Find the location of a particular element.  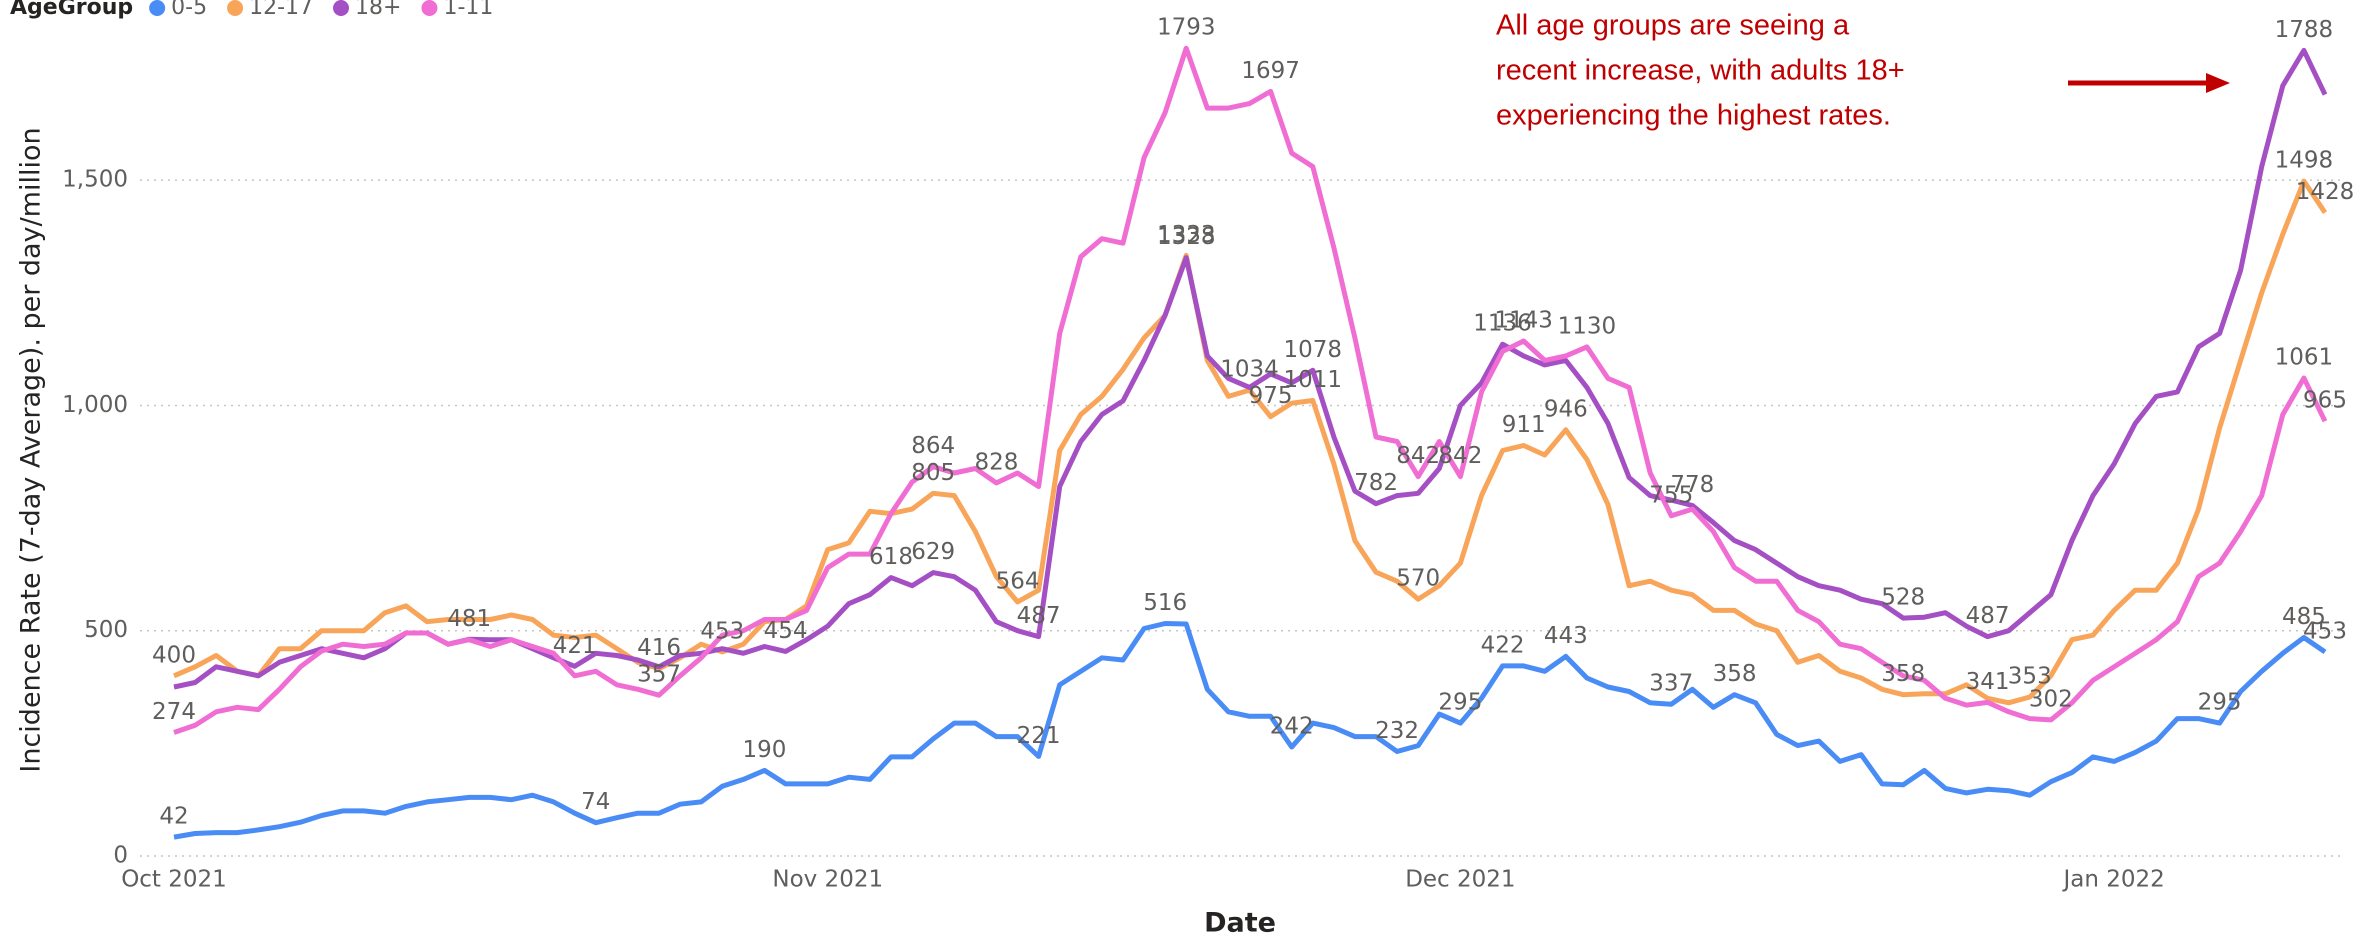

data-label: 1034 is located at coordinates (1249, 370).